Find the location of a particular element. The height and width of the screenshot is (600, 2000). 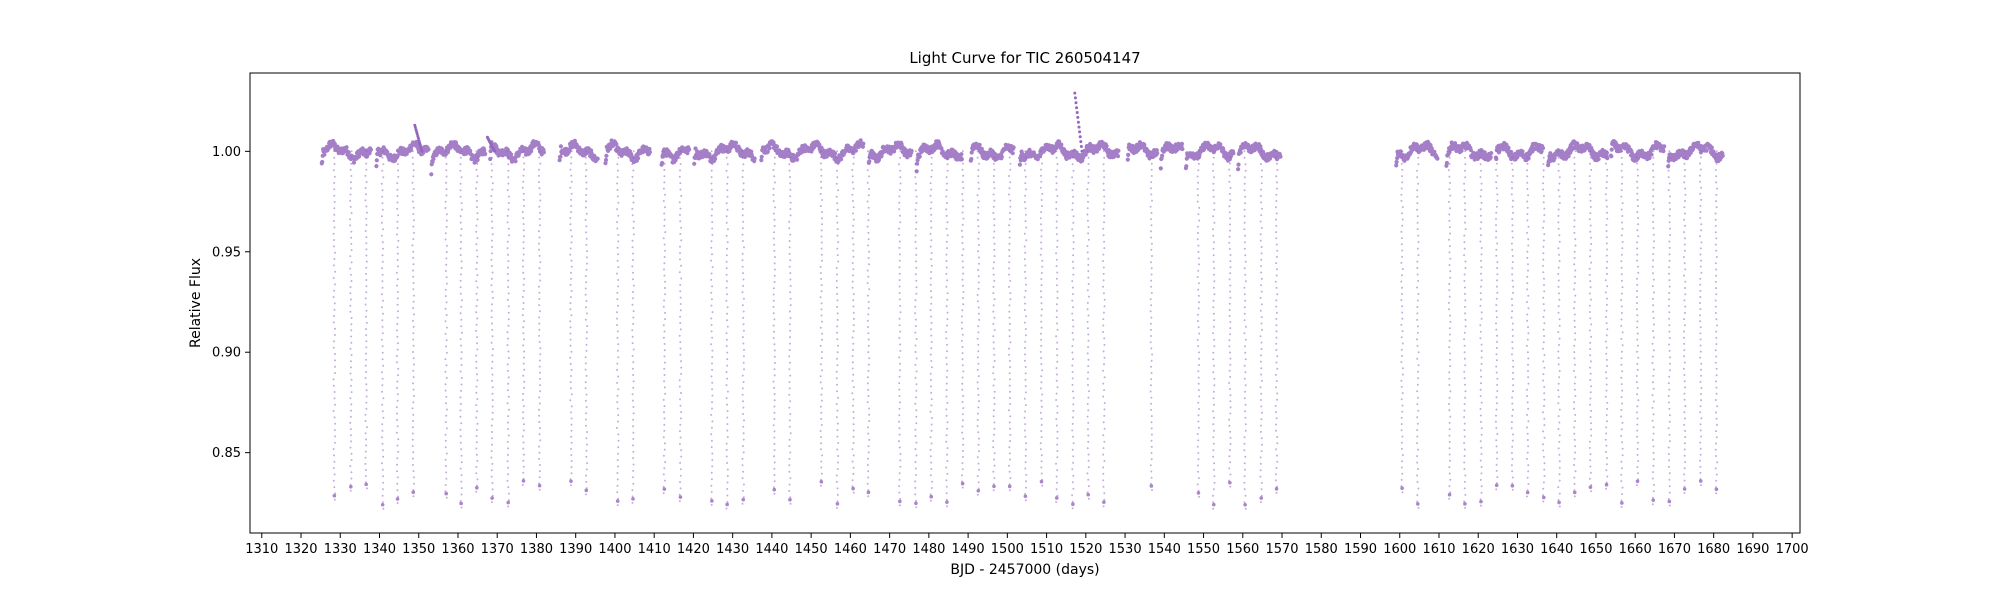

y-axis: 0.85 0.90 0.95 1.00 is located at coordinates (231, 303).